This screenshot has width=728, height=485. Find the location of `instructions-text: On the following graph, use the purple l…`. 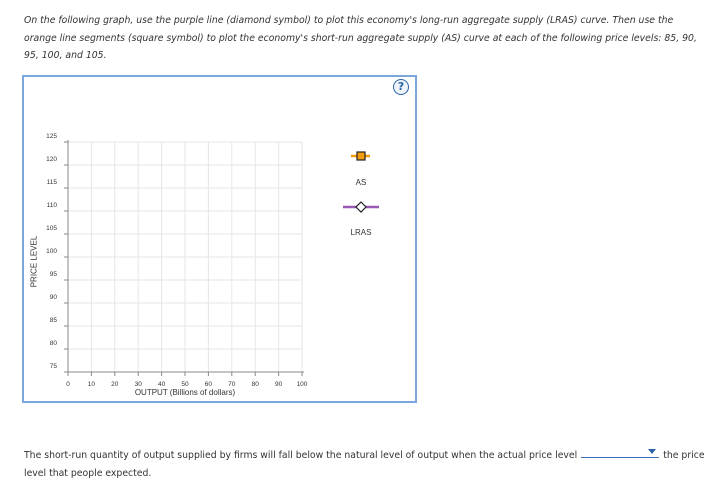

instructions-text: On the following graph, use the purple l… is located at coordinates (360, 38).